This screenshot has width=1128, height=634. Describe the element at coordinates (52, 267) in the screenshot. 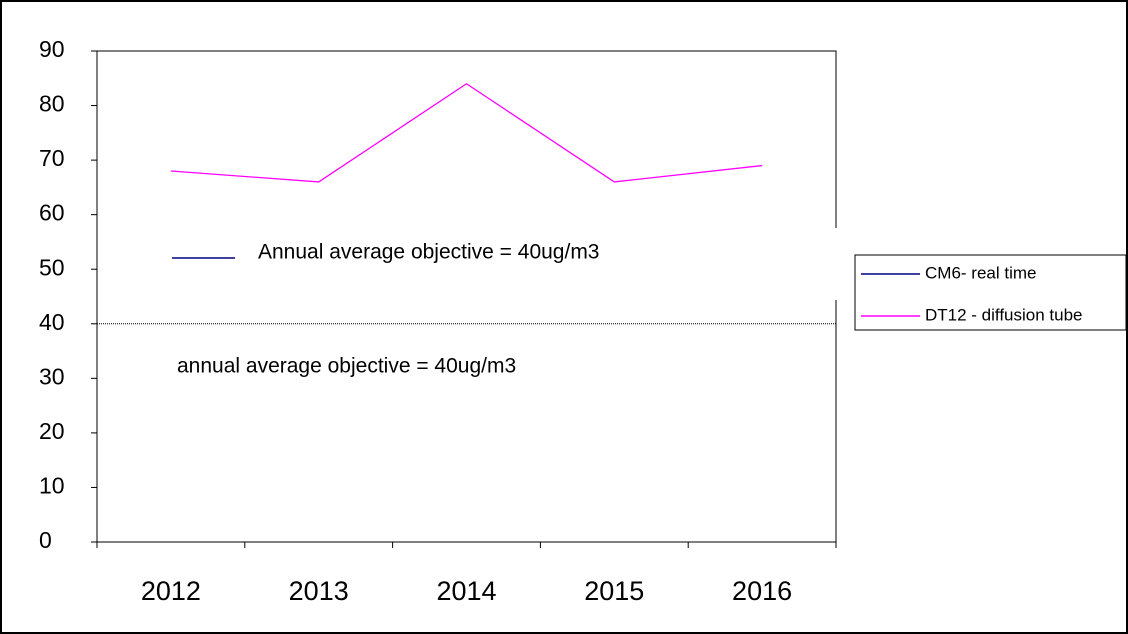

I see `y-tick-label: 50` at that location.